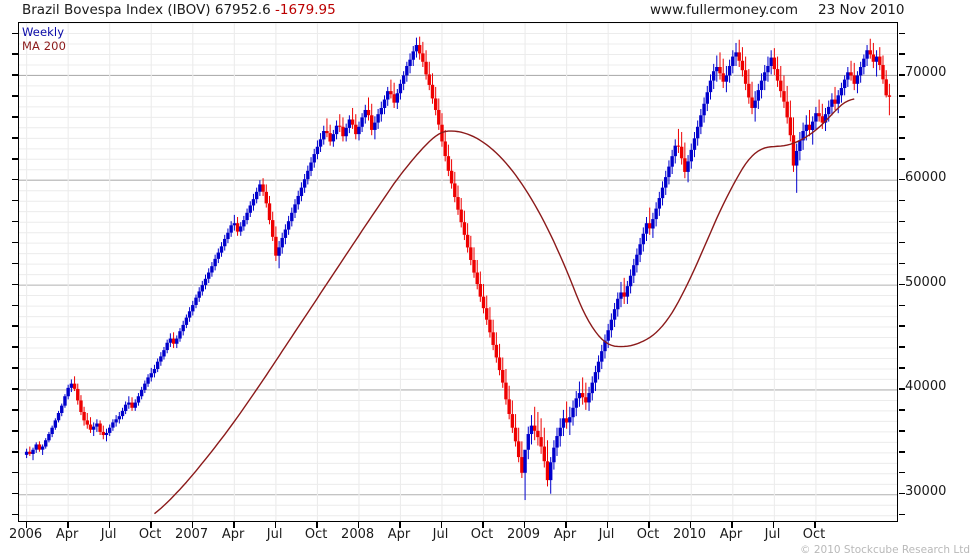 This screenshot has height=560, width=980. What do you see at coordinates (926, 73) in the screenshot?
I see `y-axis-tick-label: 70000` at bounding box center [926, 73].